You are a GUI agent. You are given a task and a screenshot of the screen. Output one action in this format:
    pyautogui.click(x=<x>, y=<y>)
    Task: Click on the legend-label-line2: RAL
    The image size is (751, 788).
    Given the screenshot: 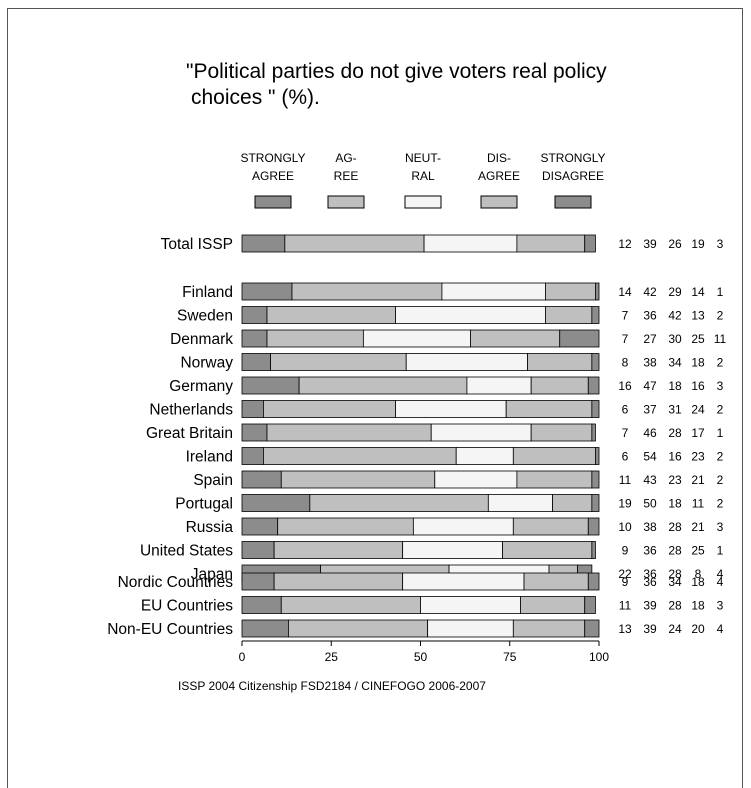 What is the action you would take?
    pyautogui.click(x=423, y=176)
    